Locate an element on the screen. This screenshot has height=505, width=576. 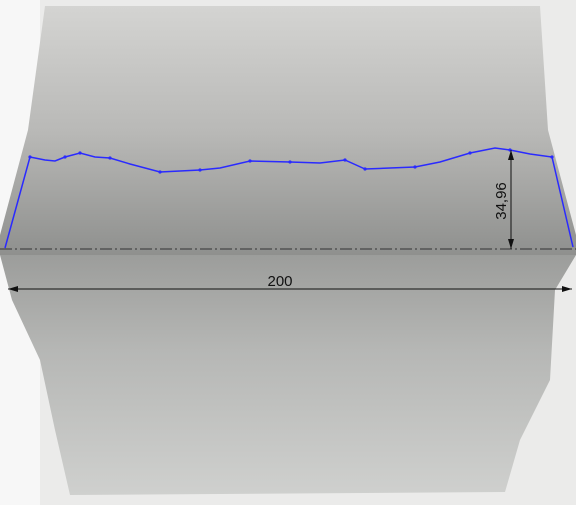
spline-points is located at coordinates (291, 161).